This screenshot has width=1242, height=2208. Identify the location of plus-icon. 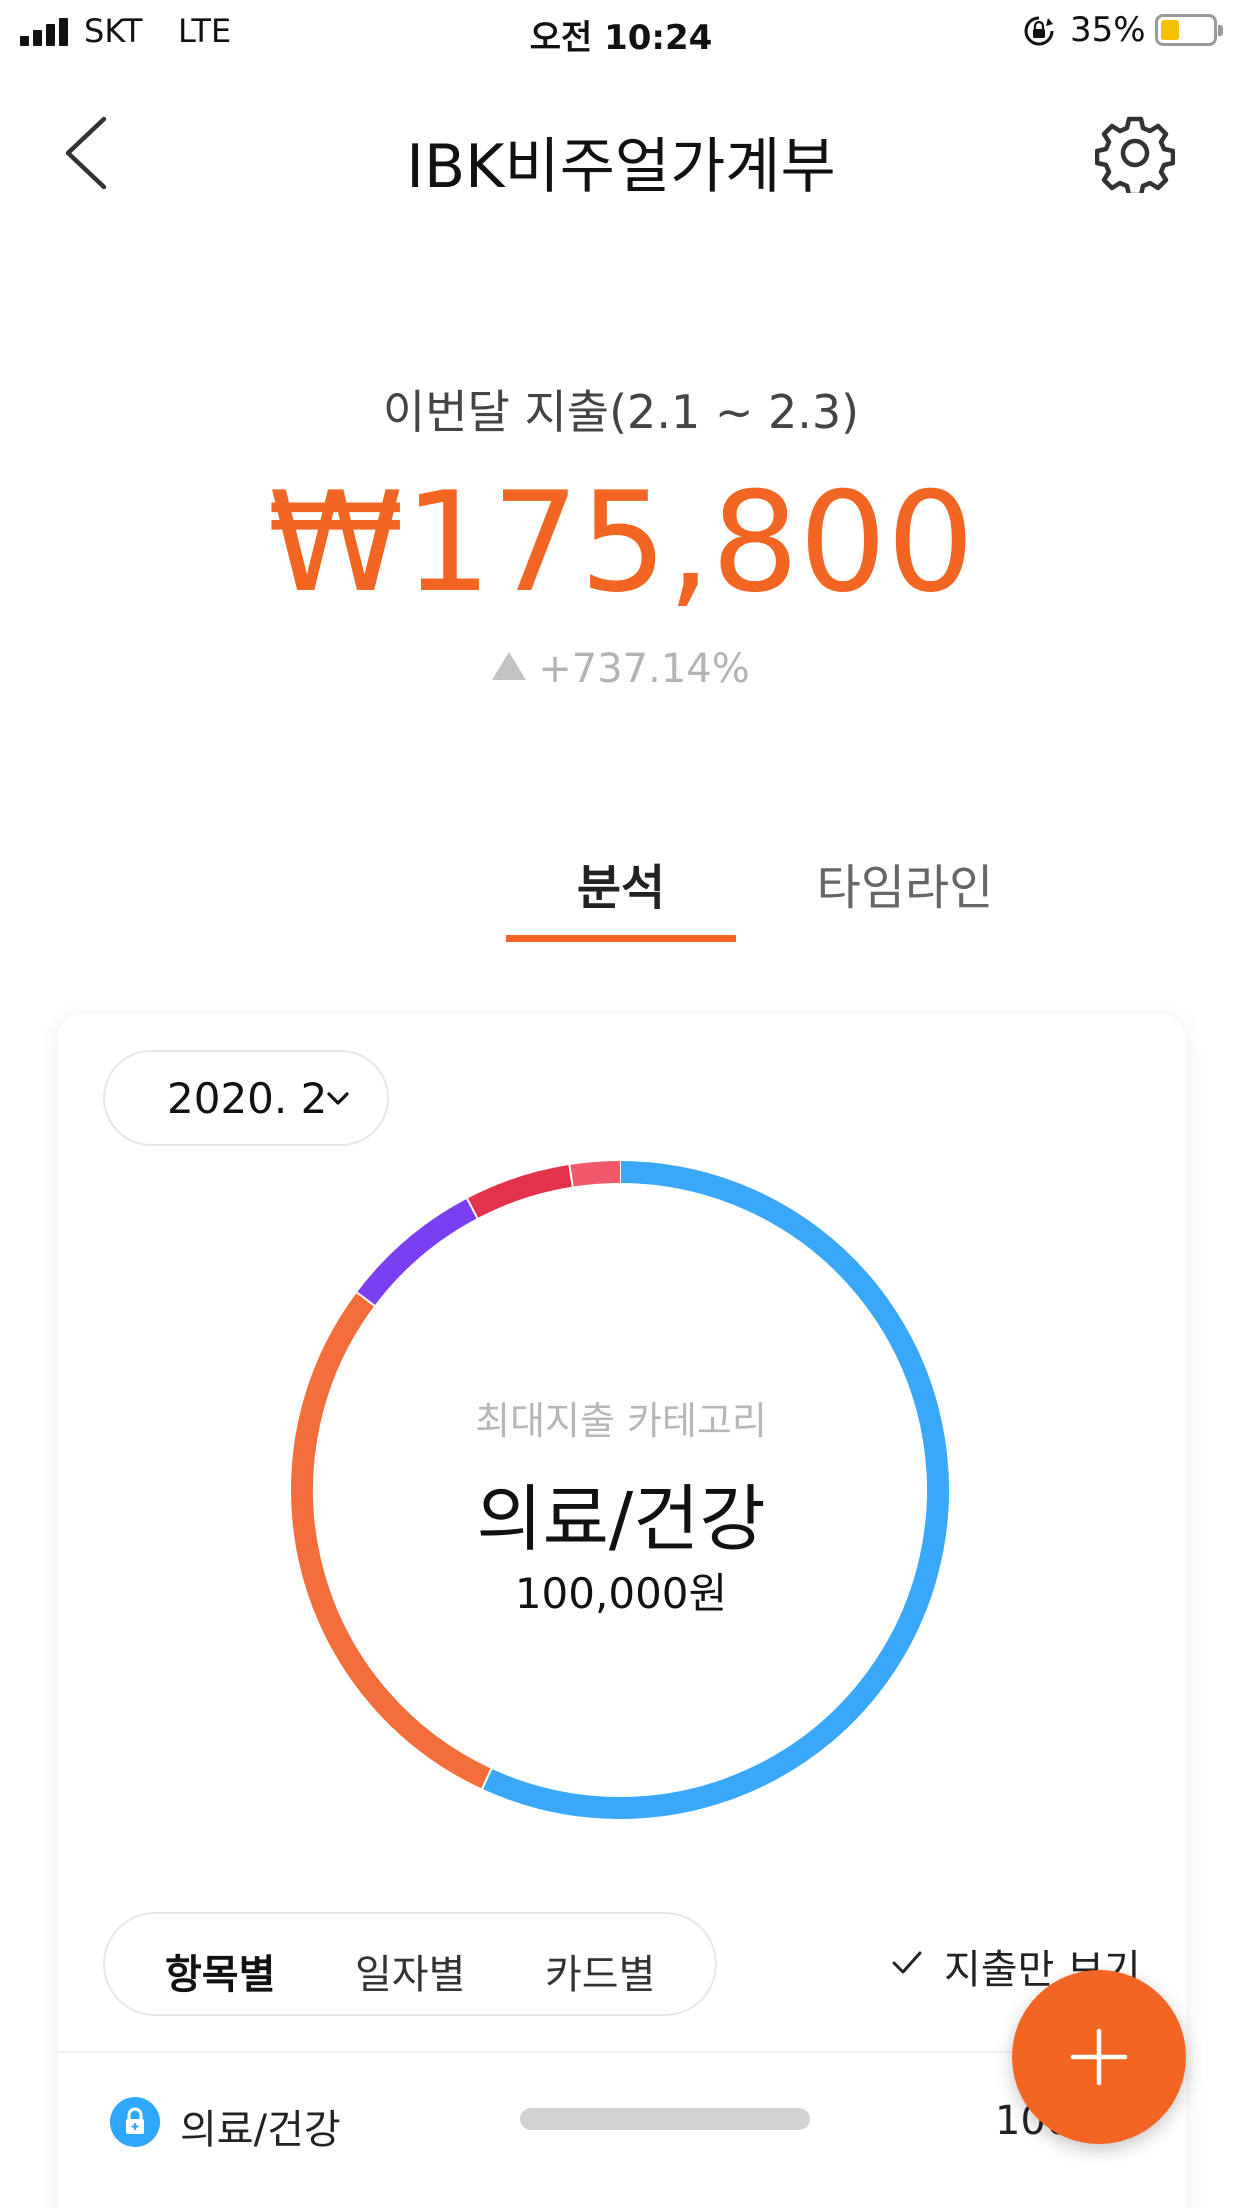
(1099, 2057).